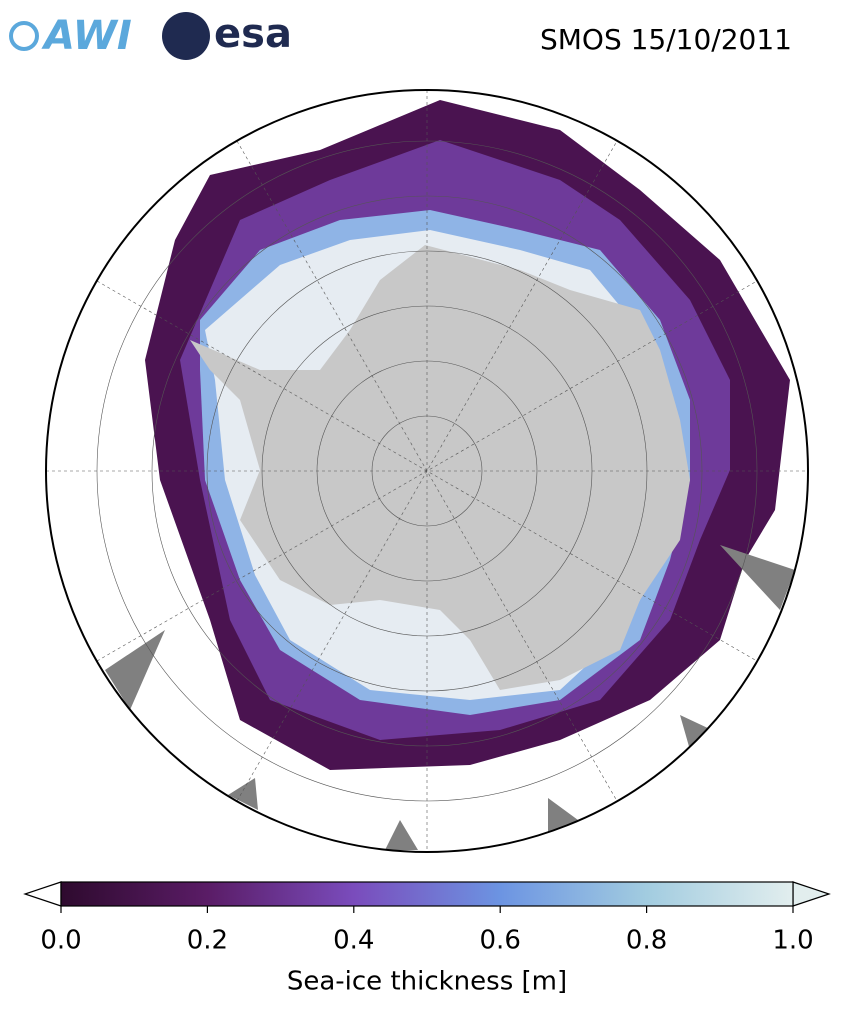 Image resolution: width=854 pixels, height=1026 pixels. Describe the element at coordinates (207, 941) in the screenshot. I see `colorbar-tick-label: 0.2` at that location.